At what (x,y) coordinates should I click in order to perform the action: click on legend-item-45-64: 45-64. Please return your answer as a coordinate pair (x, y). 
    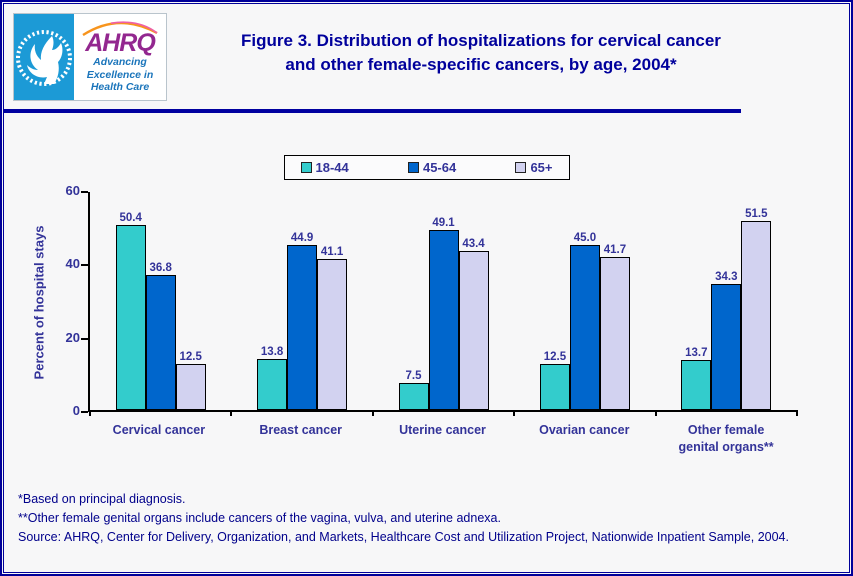
    Looking at the image, I should click on (432, 167).